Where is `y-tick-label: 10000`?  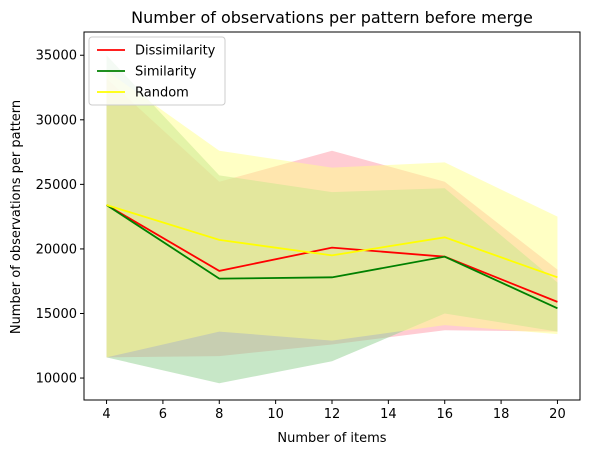
y-tick-label: 10000 is located at coordinates (56, 379).